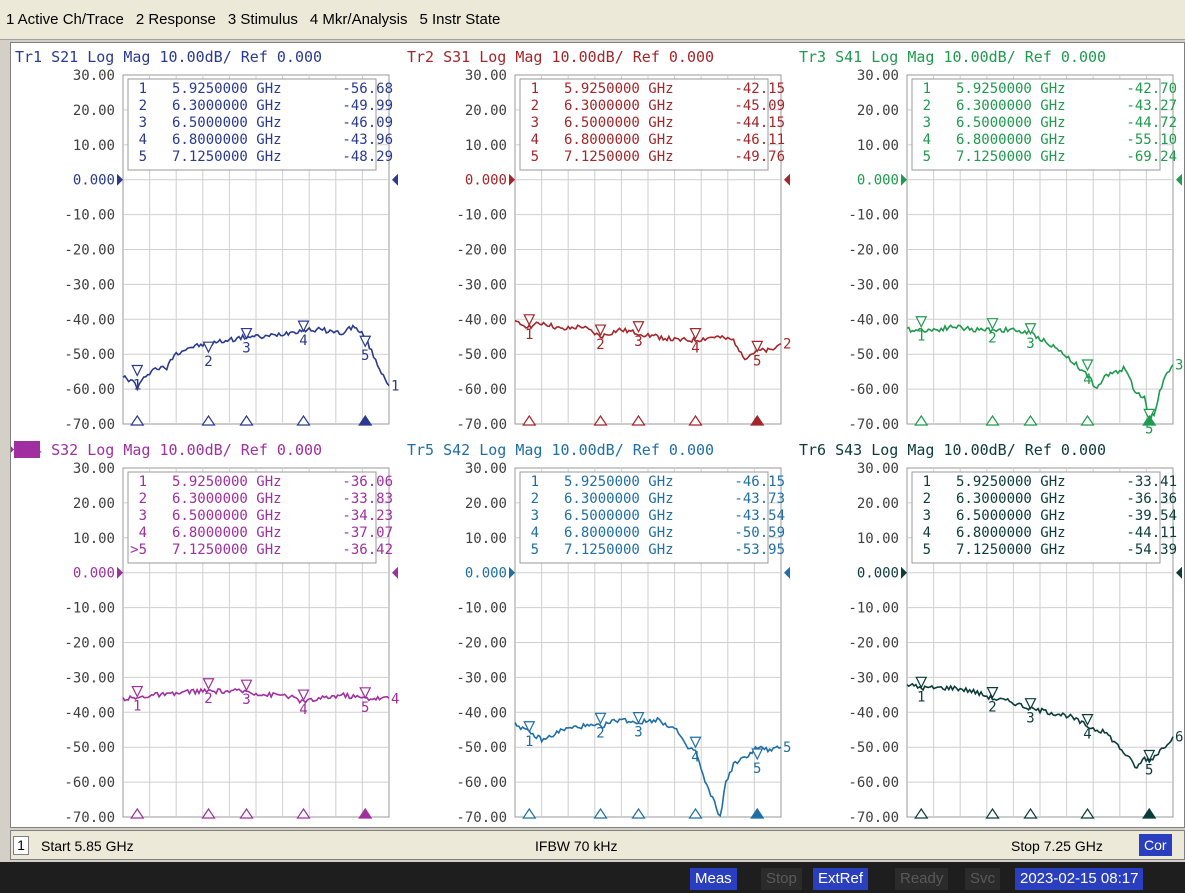  Describe the element at coordinates (168, 57) in the screenshot. I see `trace-header: Tr1 S21 Log Mag 10.00dB/ Ref 0.000` at that location.